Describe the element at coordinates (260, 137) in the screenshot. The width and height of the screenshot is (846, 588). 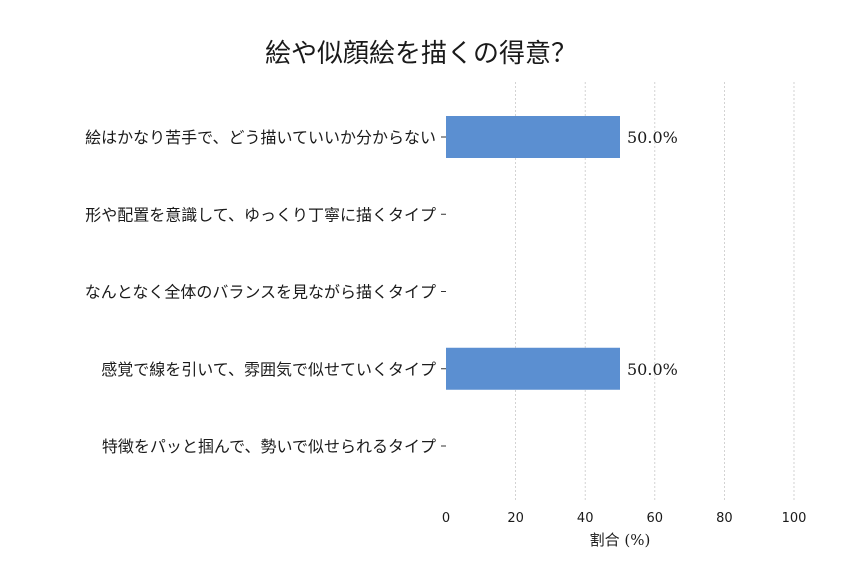
I see `category-label: 絵はかなり苦手で、どう描いていいか分からない` at that location.